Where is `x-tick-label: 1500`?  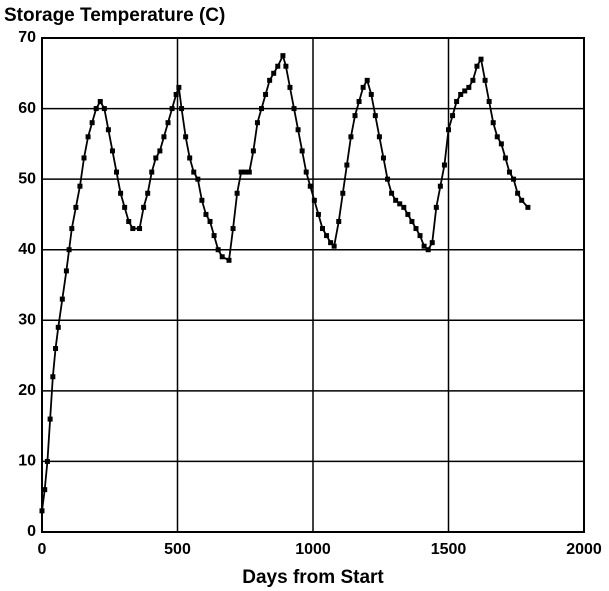
x-tick-label: 1500 is located at coordinates (449, 549).